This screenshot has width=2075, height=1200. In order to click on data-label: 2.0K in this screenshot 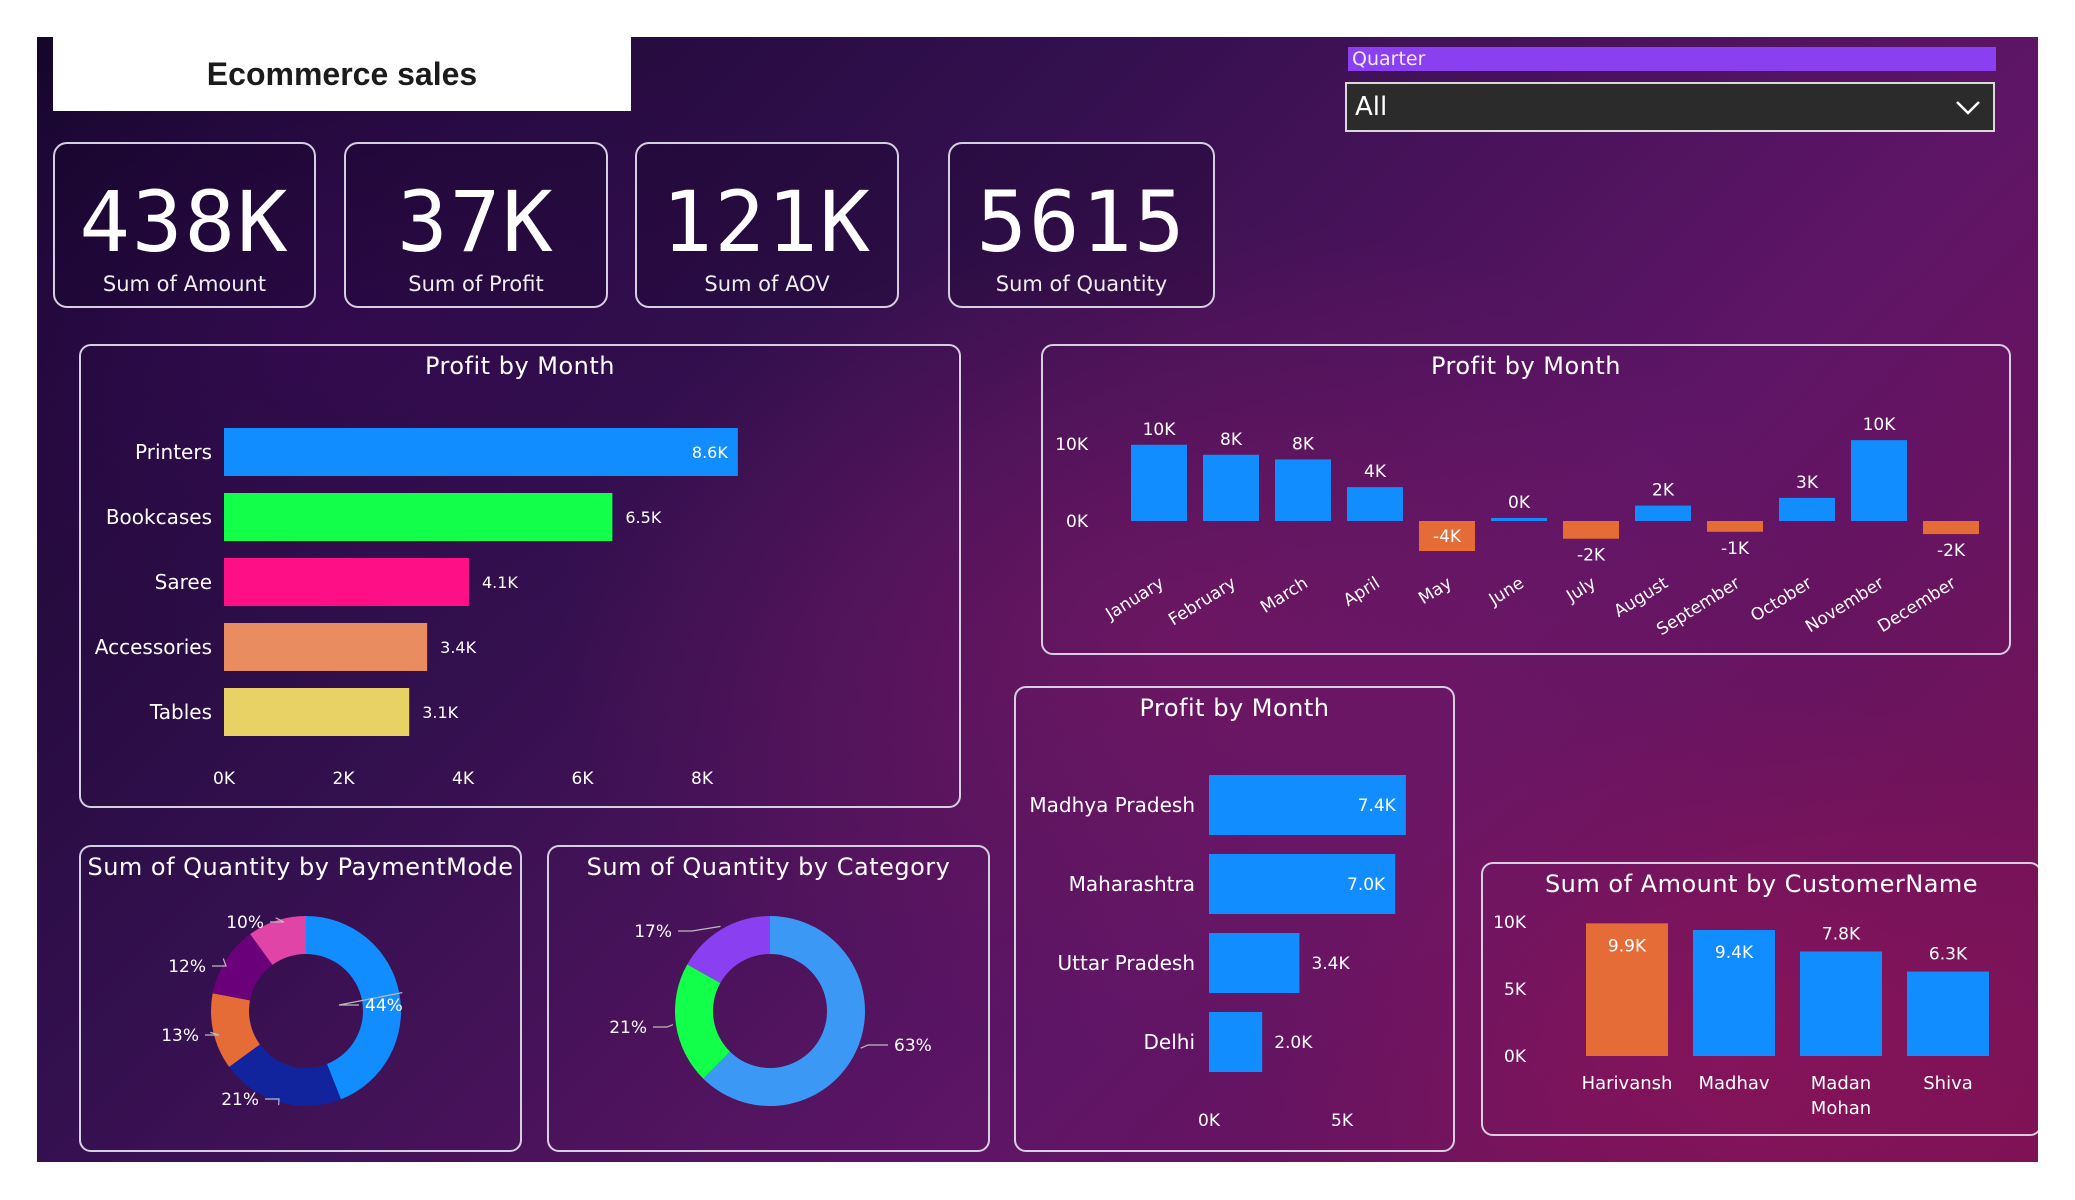, I will do `click(1293, 1043)`.